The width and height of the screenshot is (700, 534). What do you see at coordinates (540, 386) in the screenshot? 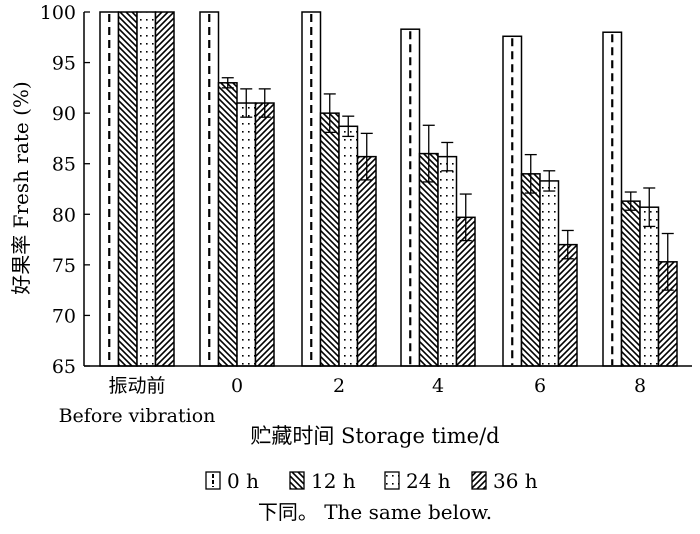
I see `x-tick-label: 6` at bounding box center [540, 386].